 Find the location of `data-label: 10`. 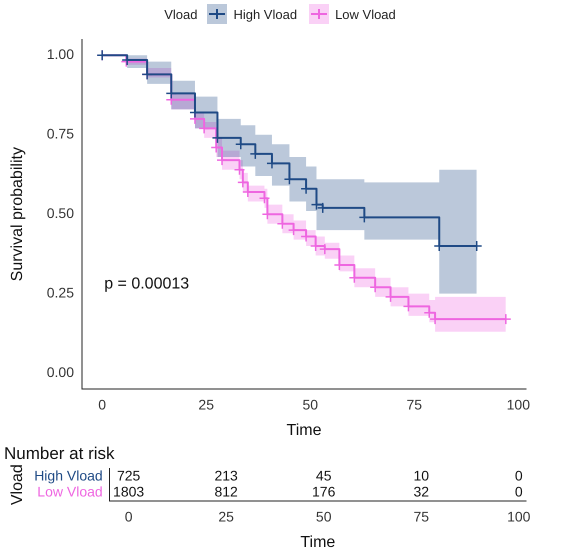

data-label: 10 is located at coordinates (421, 475).